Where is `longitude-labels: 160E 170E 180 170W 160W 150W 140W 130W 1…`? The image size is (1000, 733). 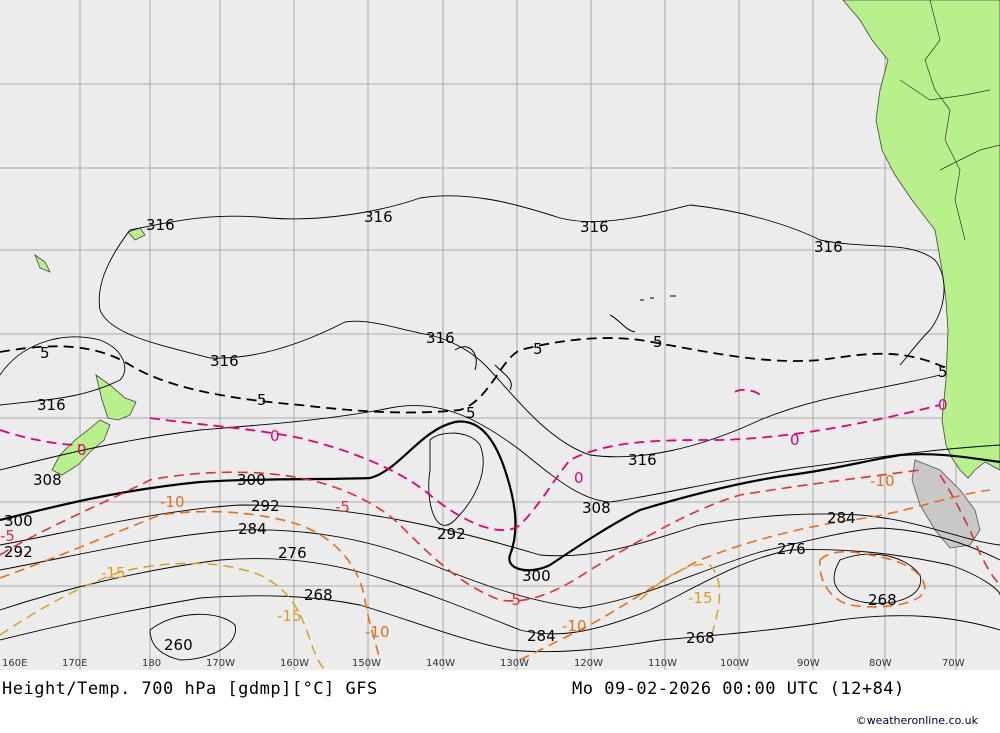
longitude-labels: 160E 170E 180 170W 160W 150W 140W 130W 1… is located at coordinates (483, 663).